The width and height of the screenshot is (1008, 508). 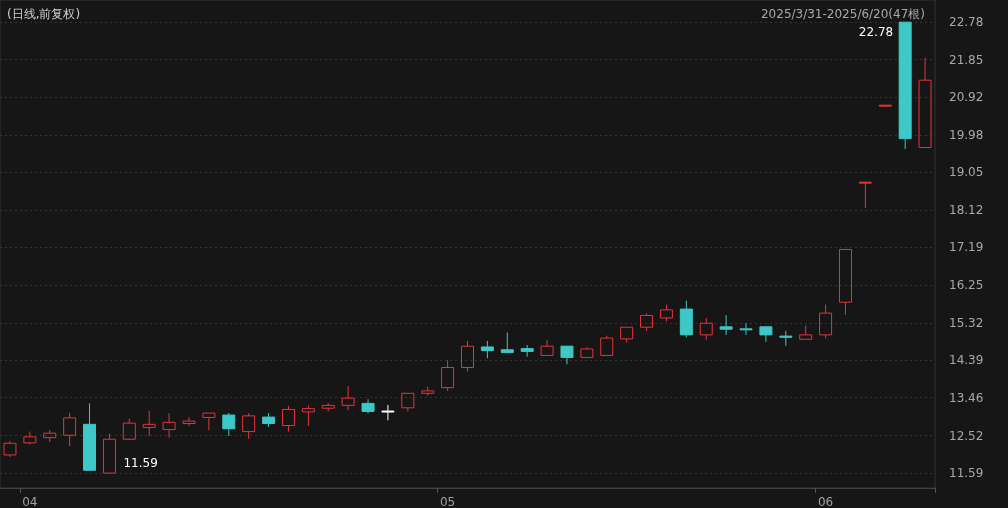 I want to click on y-tick-label: 22.78, so click(x=966, y=22).